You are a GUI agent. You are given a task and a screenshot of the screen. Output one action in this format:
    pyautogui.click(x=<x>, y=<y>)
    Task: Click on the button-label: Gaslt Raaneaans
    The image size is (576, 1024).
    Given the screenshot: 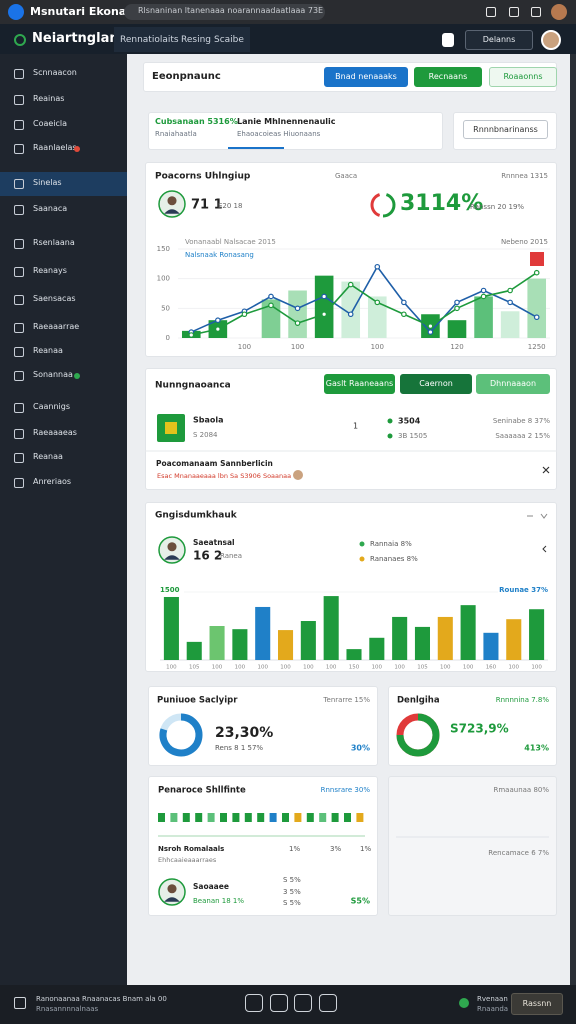 What is the action you would take?
    pyautogui.click(x=359, y=383)
    